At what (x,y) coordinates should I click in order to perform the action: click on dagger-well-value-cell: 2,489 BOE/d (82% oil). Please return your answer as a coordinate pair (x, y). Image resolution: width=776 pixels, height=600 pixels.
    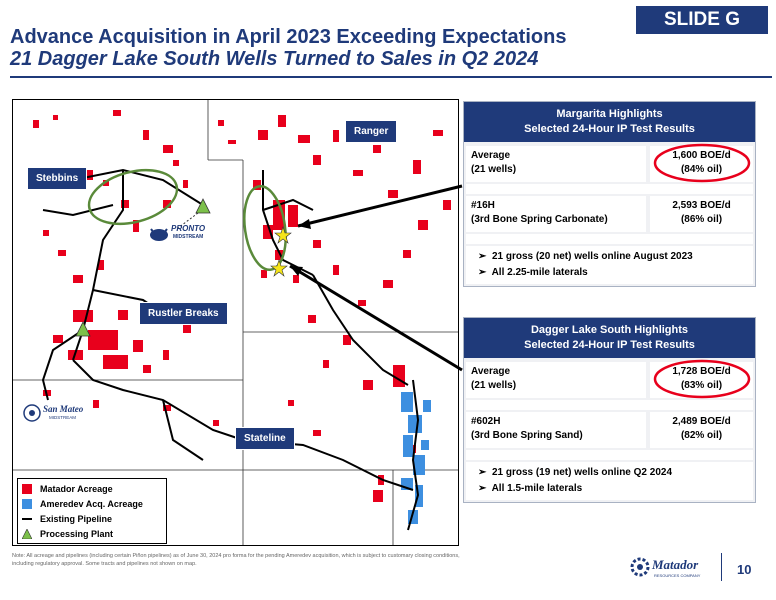
    Looking at the image, I should click on (701, 430).